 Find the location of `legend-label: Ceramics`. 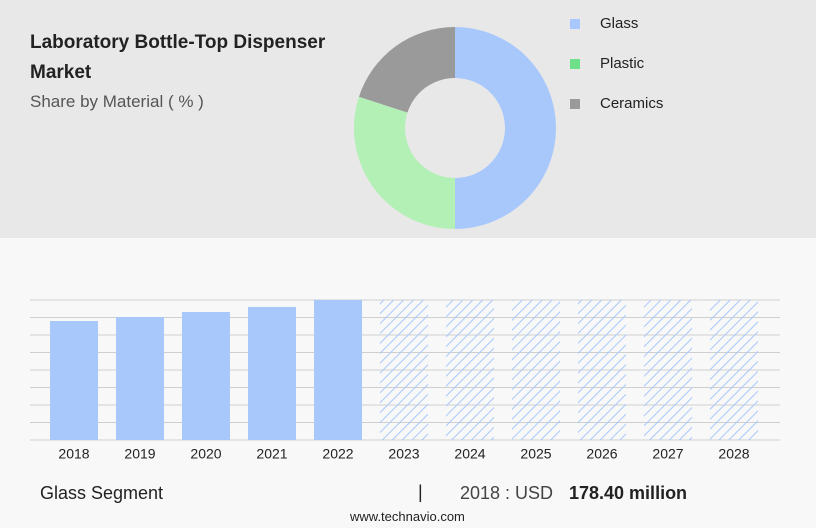

legend-label: Ceramics is located at coordinates (631, 103).